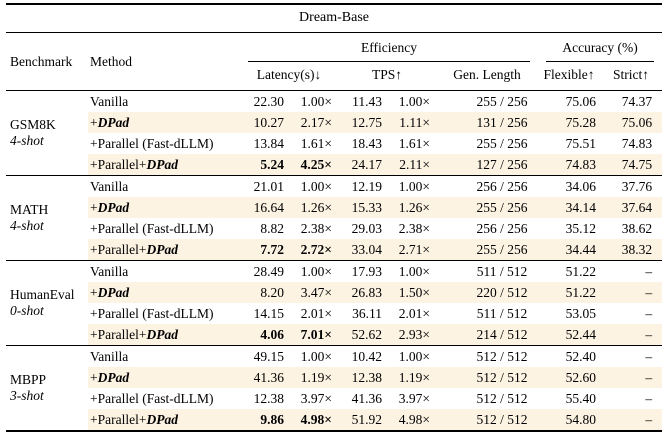 The image size is (668, 444). Describe the element at coordinates (502, 143) in the screenshot. I see `gen-length-cell: 255 / 256` at that location.